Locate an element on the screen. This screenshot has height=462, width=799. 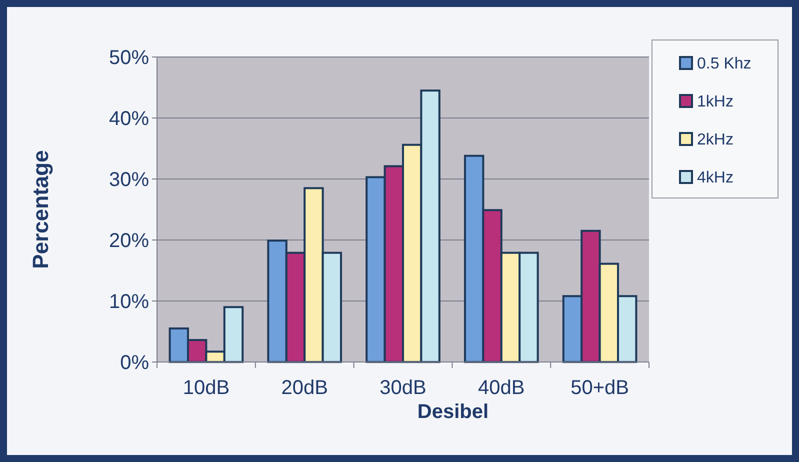
legend-label: 0.5 Khz is located at coordinates (724, 64).